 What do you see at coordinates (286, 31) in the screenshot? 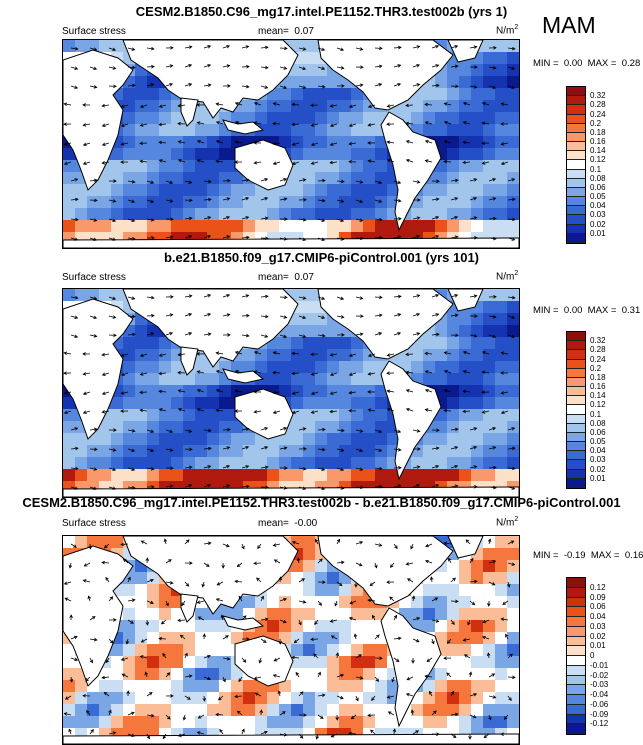
I see `panel-1-mean: mean= 0.07` at bounding box center [286, 31].